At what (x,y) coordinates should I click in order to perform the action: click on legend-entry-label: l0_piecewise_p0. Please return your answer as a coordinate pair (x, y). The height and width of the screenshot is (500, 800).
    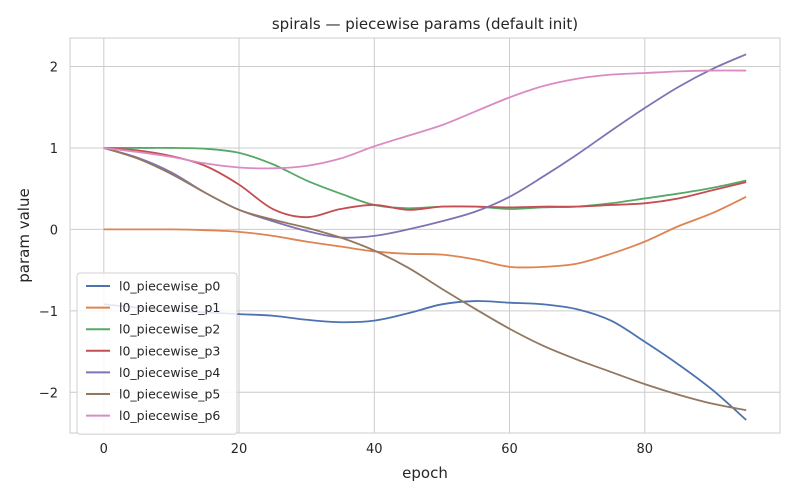
    Looking at the image, I should click on (169, 286).